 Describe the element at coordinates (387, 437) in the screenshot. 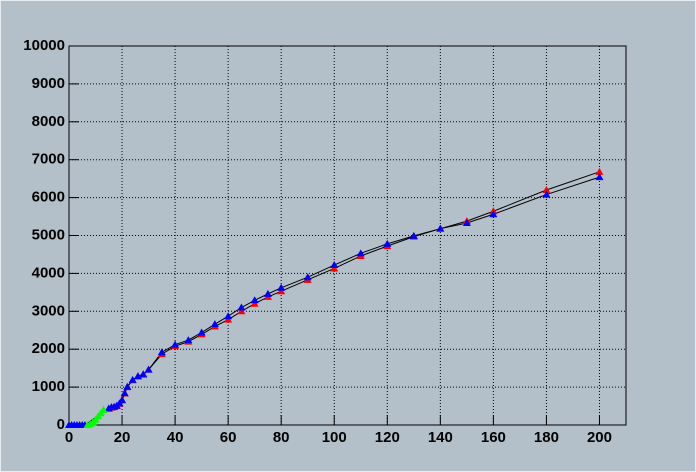

I see `x-tick-label: 120` at that location.